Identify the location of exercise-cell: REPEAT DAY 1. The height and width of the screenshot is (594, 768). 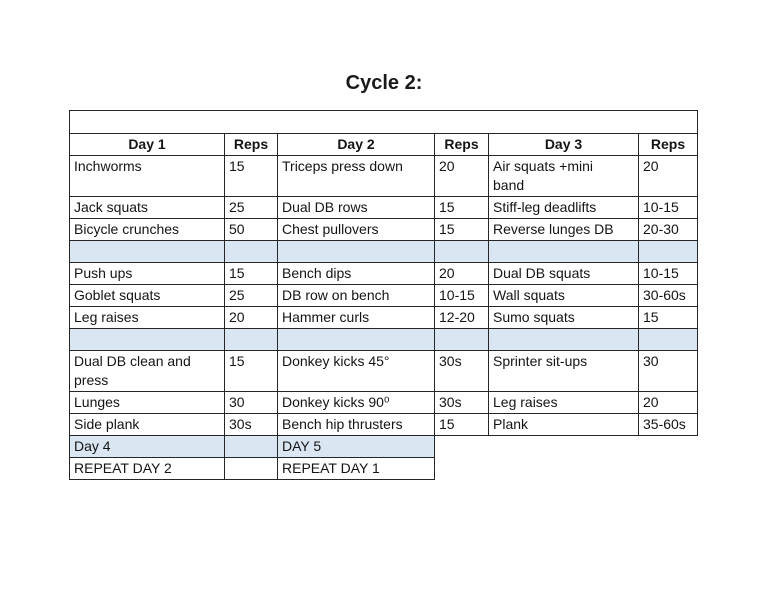
(356, 468).